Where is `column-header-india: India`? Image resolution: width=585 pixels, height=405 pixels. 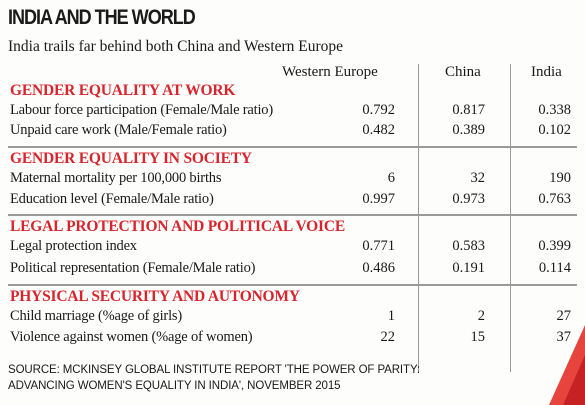 column-header-india: India is located at coordinates (546, 72).